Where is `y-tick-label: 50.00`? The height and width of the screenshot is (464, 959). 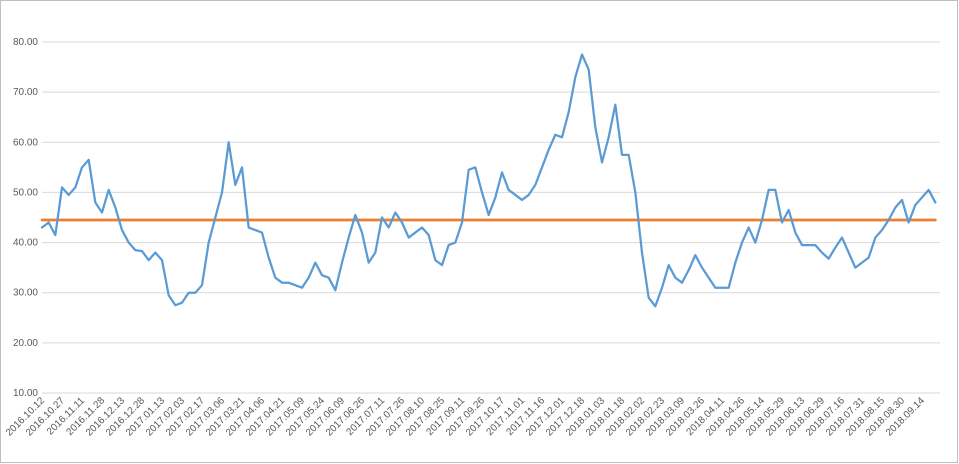 y-tick-label: 50.00 is located at coordinates (25, 192).